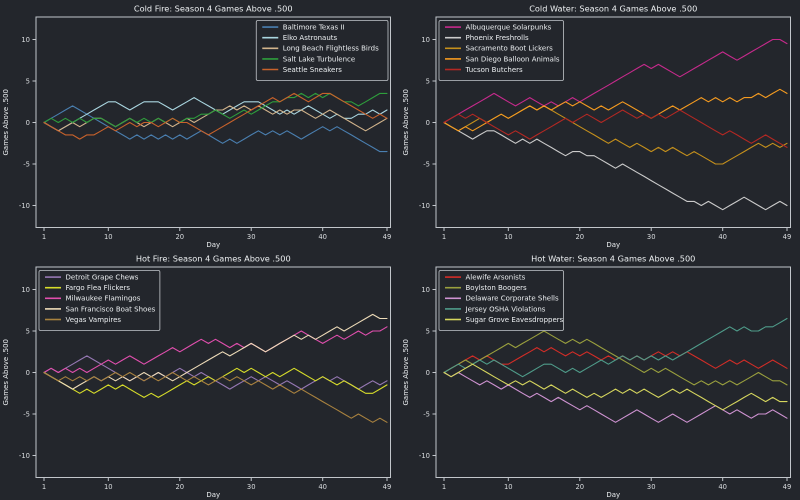  Describe the element at coordinates (213, 9) in the screenshot. I see `chart-title: Cold Fire: Season 4 Games Above .500` at that location.